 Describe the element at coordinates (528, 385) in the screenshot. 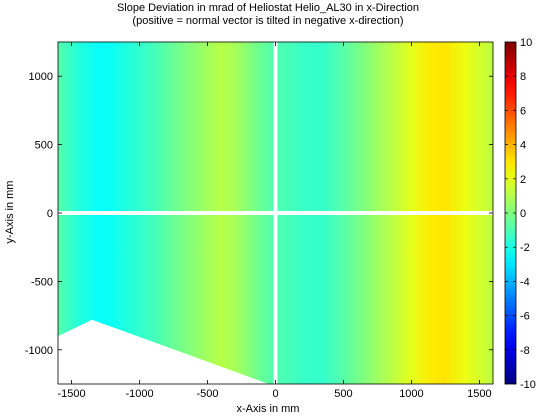

I see `colorbar-tick-label: -10` at that location.